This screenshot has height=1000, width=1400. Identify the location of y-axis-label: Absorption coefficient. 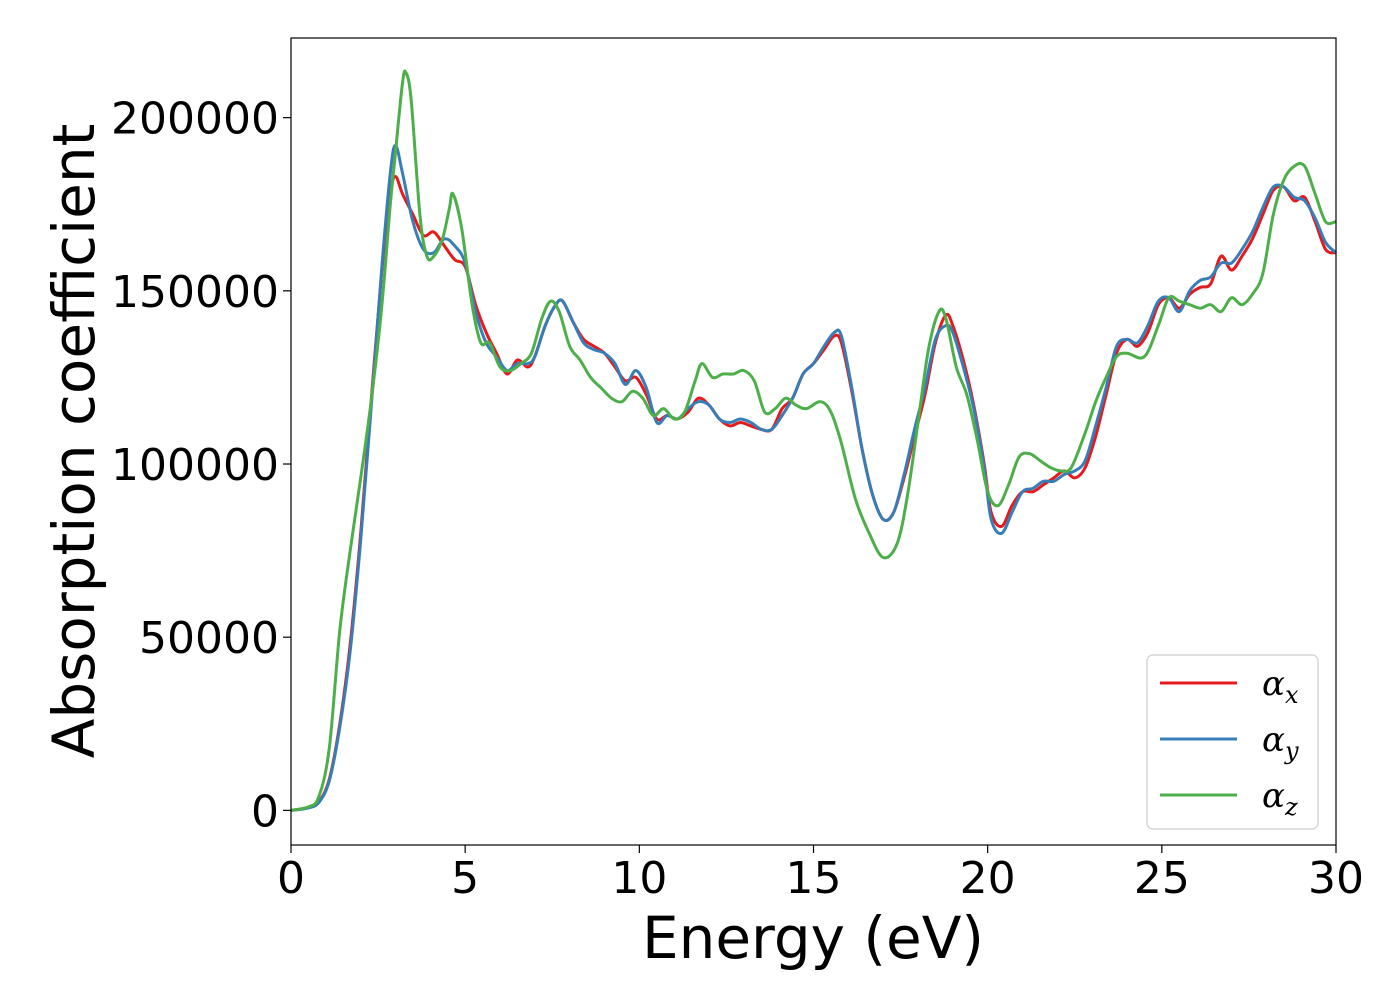
(74, 441).